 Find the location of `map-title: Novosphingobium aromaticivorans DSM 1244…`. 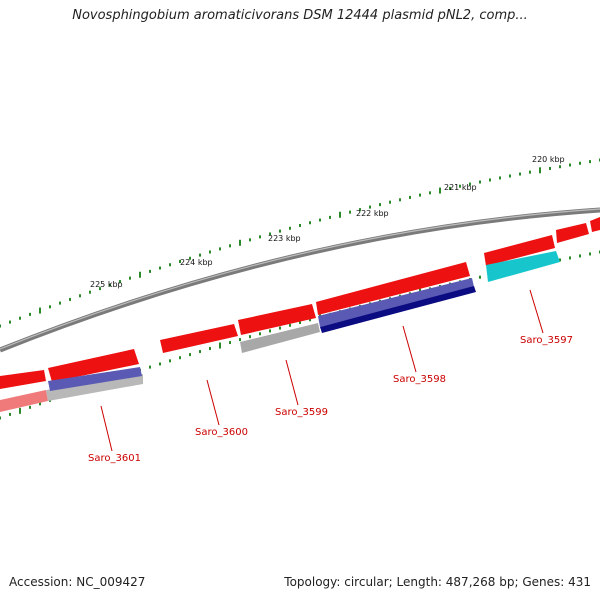

map-title: Novosphingobium aromaticivorans DSM 1244… is located at coordinates (300, 15).